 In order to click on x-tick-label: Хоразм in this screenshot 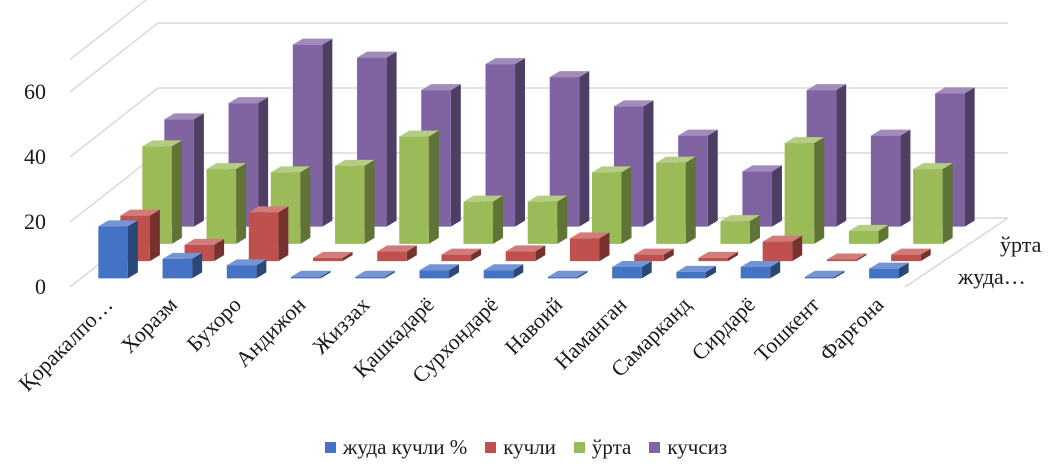, I will do `click(149, 325)`.